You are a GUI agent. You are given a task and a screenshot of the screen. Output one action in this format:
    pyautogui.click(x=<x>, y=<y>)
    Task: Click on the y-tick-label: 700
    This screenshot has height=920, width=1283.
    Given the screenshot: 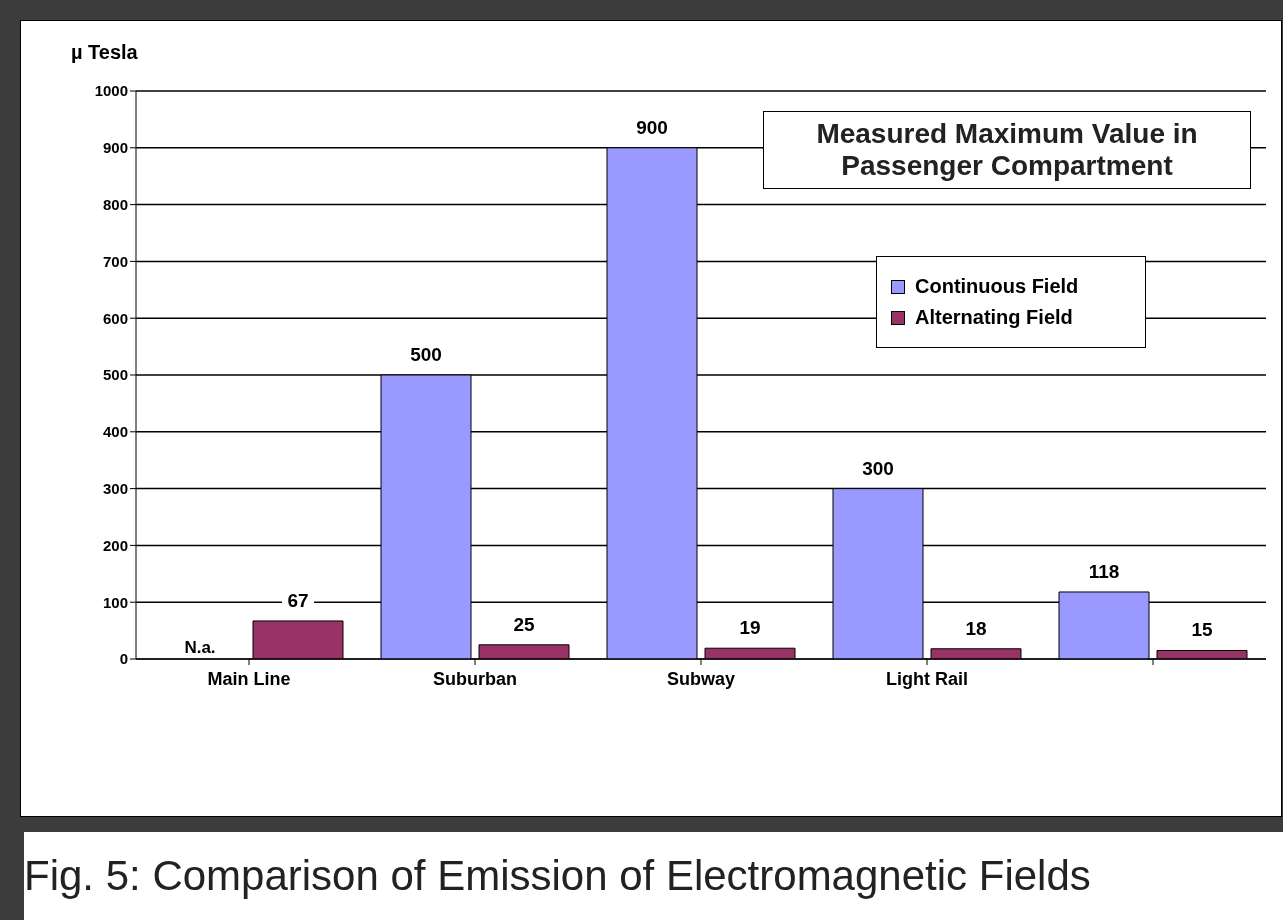 What is the action you would take?
    pyautogui.click(x=115, y=261)
    